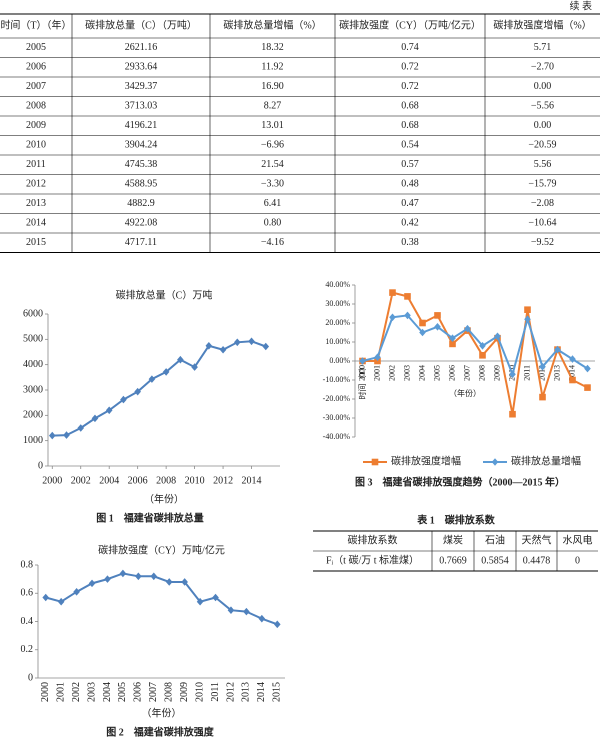 The height and width of the screenshot is (746, 600). What do you see at coordinates (410, 223) in the screenshot?
I see `table-cell: 0.42` at bounding box center [410, 223].